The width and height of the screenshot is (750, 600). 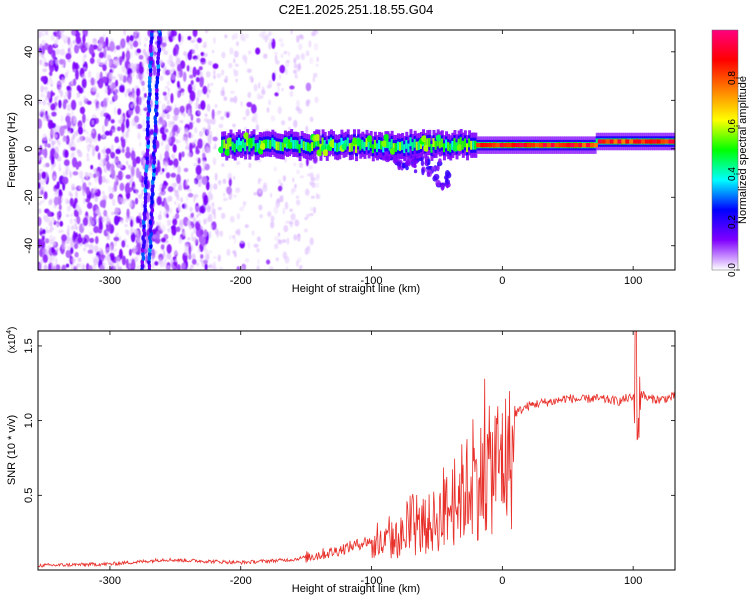 I want to click on spectrogram-ytick-label: -20, so click(x=29, y=197).